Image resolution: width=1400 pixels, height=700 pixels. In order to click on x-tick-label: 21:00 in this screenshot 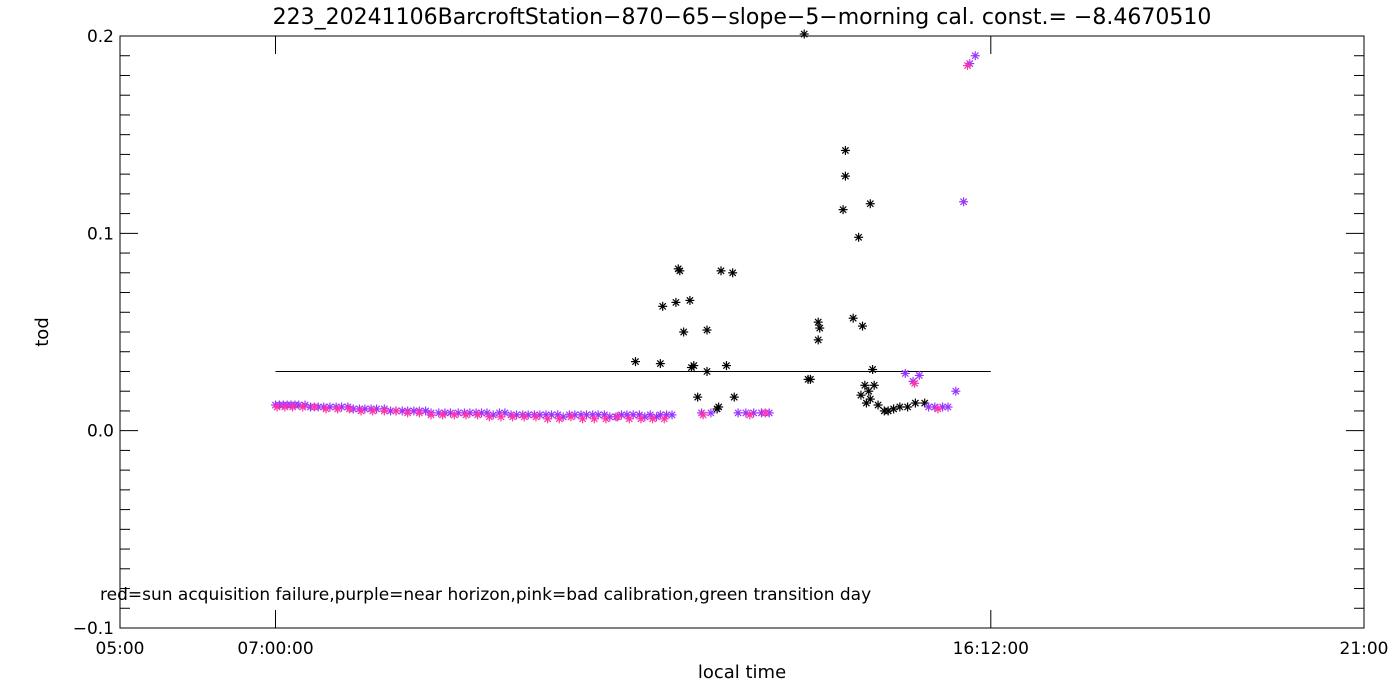, I will do `click(1364, 649)`.